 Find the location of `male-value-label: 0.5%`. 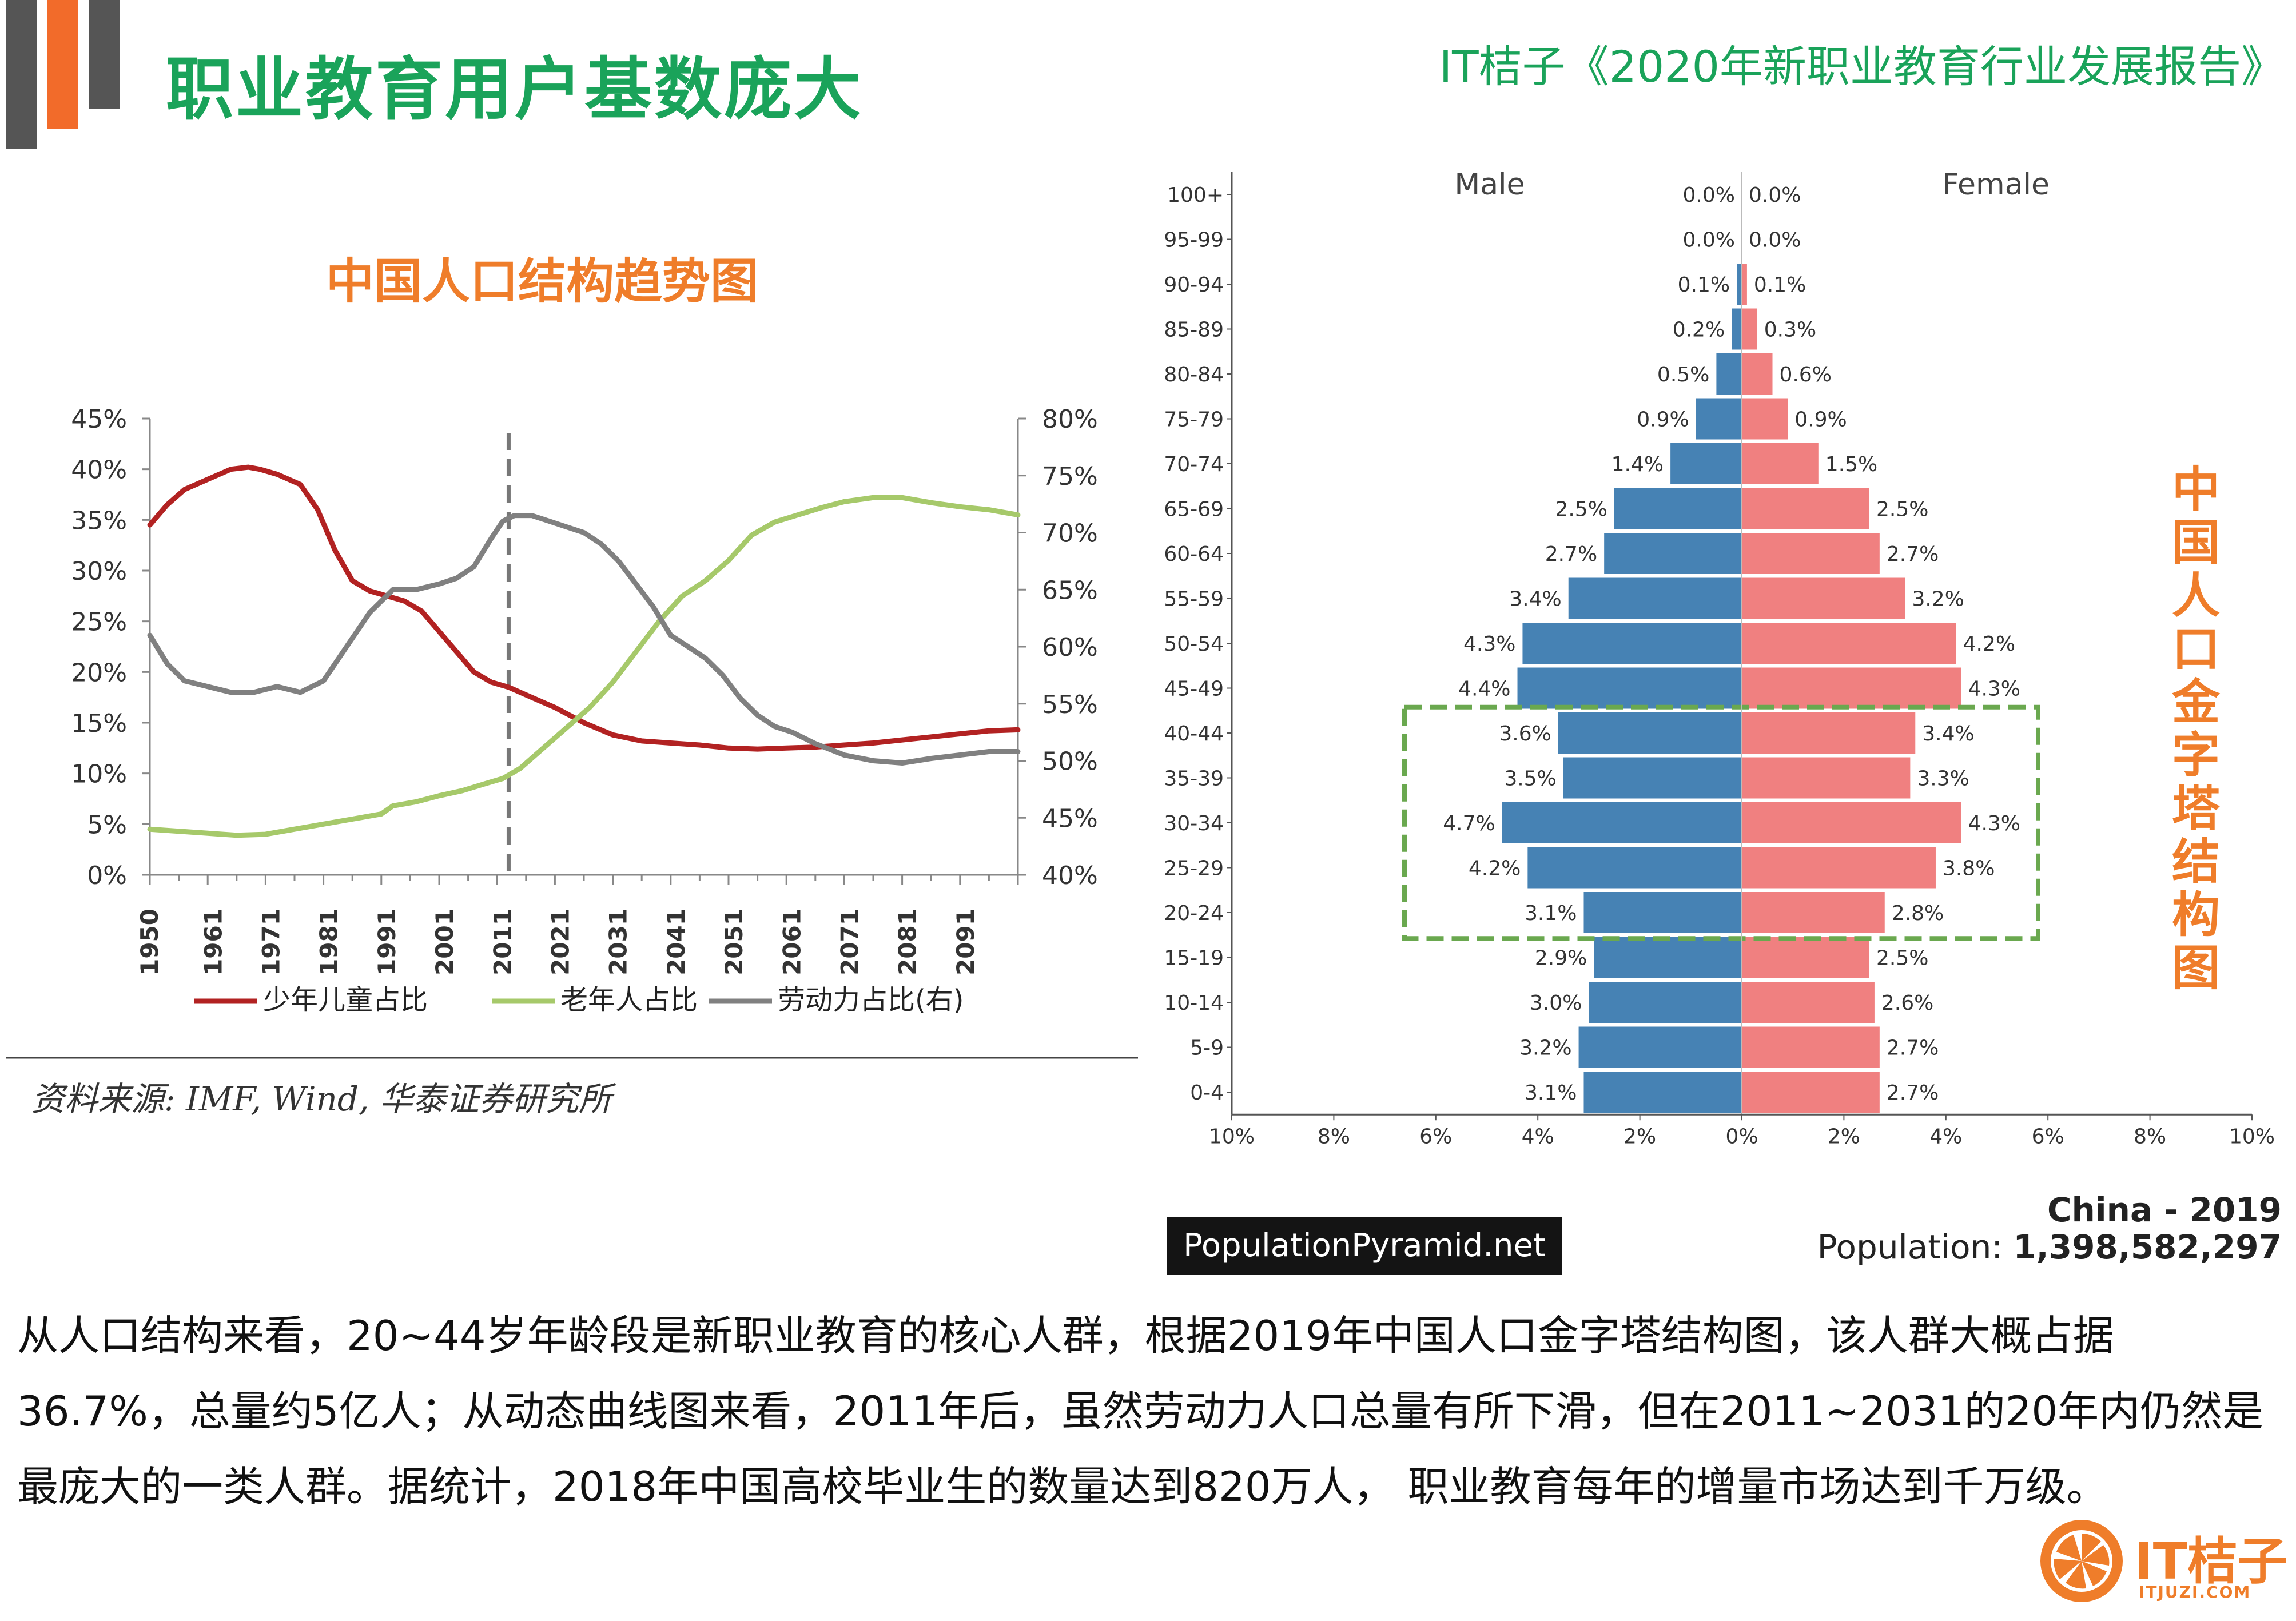

male-value-label: 0.5% is located at coordinates (1683, 375).